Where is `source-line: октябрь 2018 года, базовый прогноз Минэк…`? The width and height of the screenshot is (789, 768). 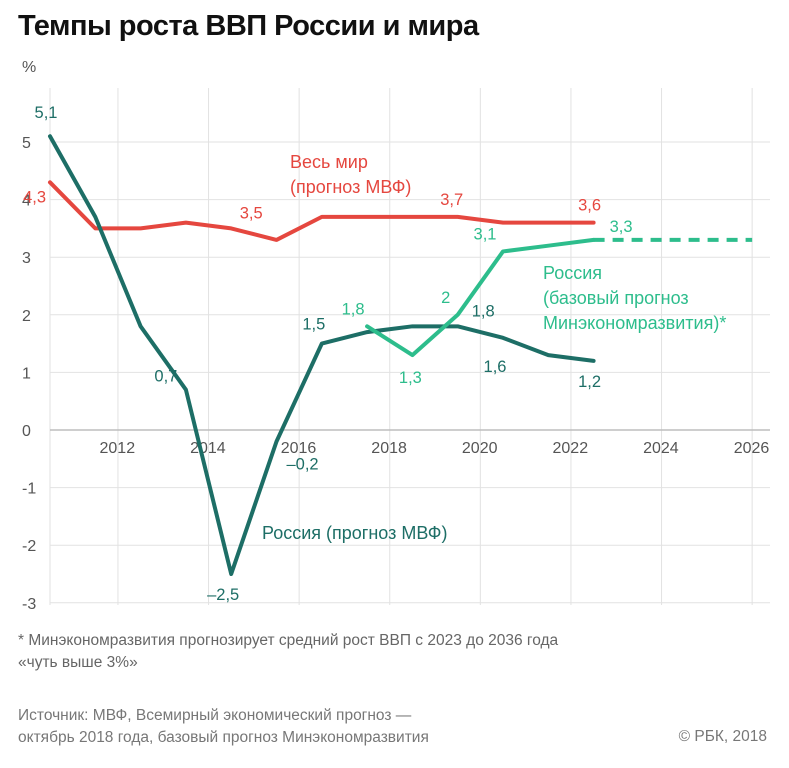 source-line: октябрь 2018 года, базовый прогноз Минэк… is located at coordinates (223, 737).